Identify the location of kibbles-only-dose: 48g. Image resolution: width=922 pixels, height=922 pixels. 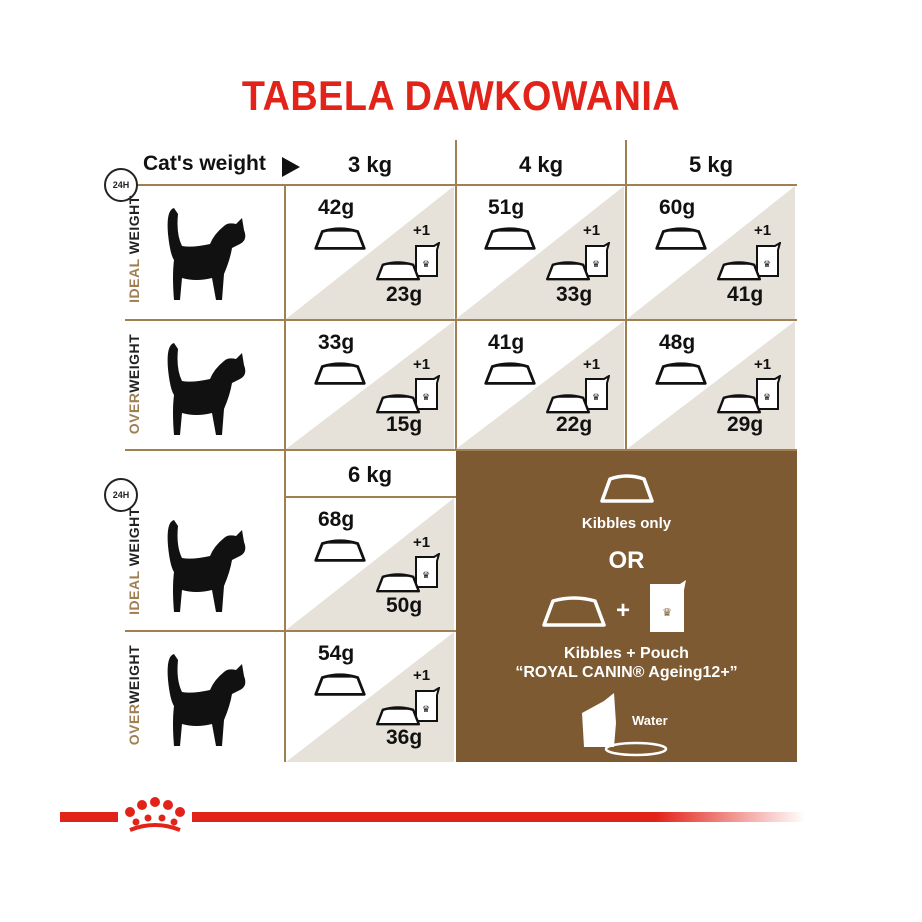
(677, 342).